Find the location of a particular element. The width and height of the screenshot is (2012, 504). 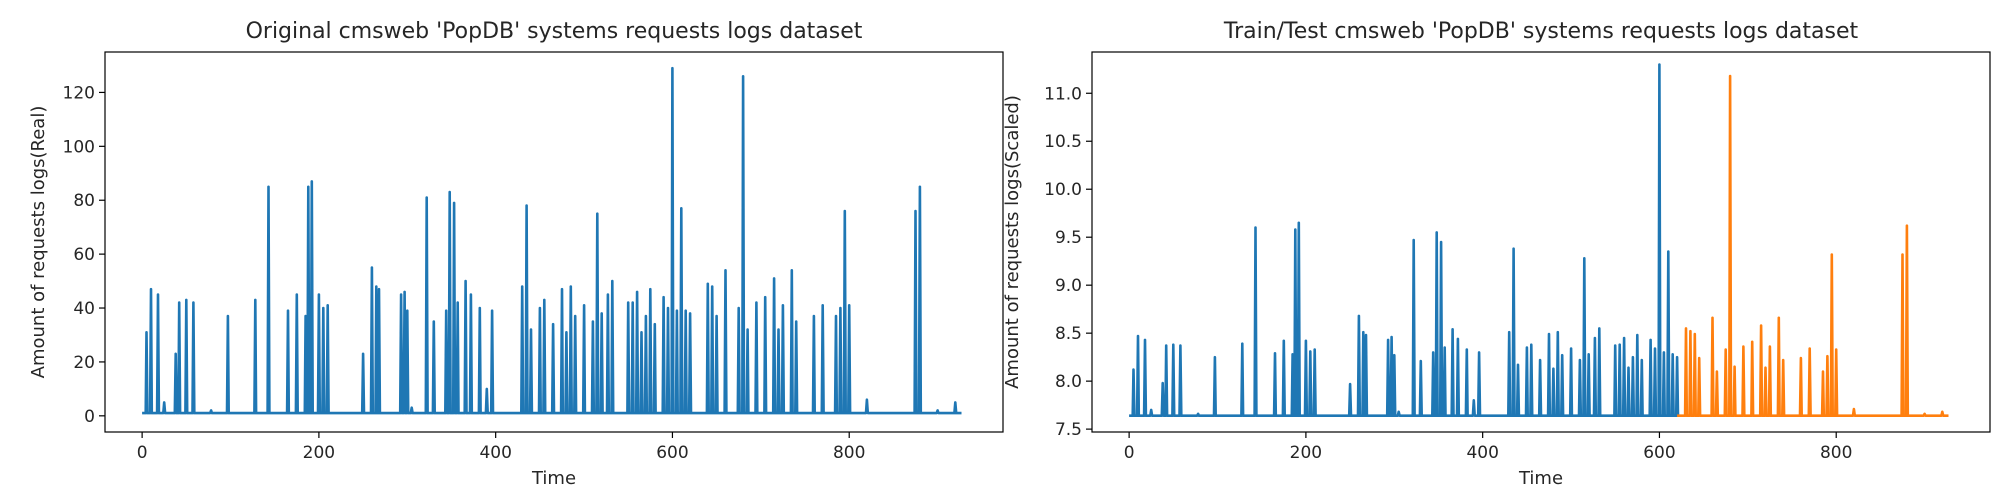

y-tick-label: 100 is located at coordinates (79, 147).